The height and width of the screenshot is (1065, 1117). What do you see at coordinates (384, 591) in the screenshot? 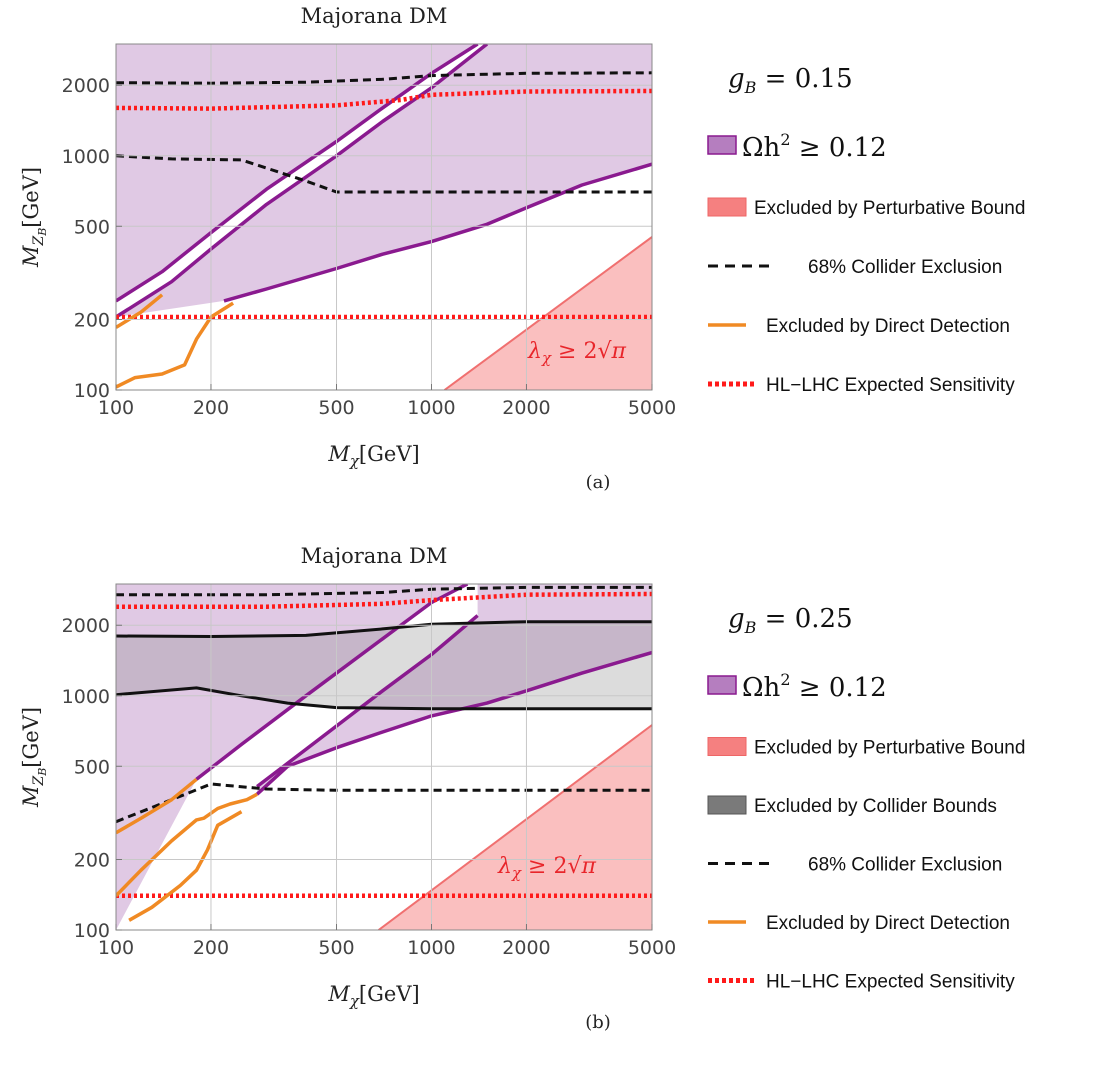
I see `collider-68-upper` at bounding box center [384, 591].